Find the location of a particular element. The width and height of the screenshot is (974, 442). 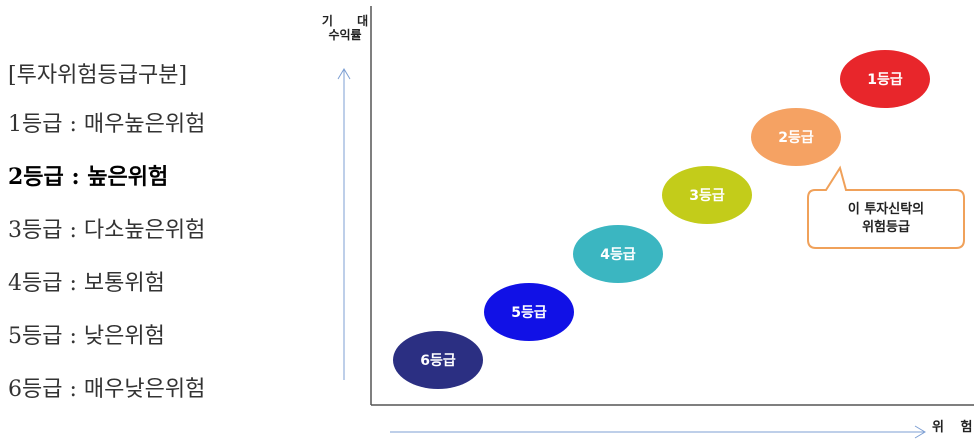

grade-1-label: 1등급 is located at coordinates (885, 80).